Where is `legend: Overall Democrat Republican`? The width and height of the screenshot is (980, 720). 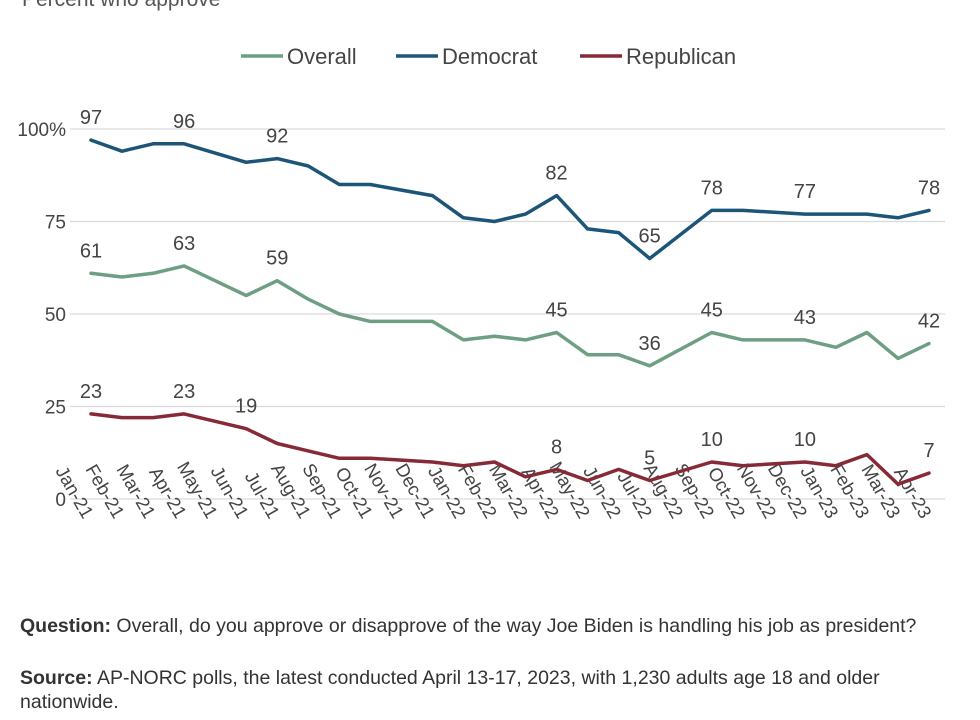 legend: Overall Democrat Republican is located at coordinates (488, 56).